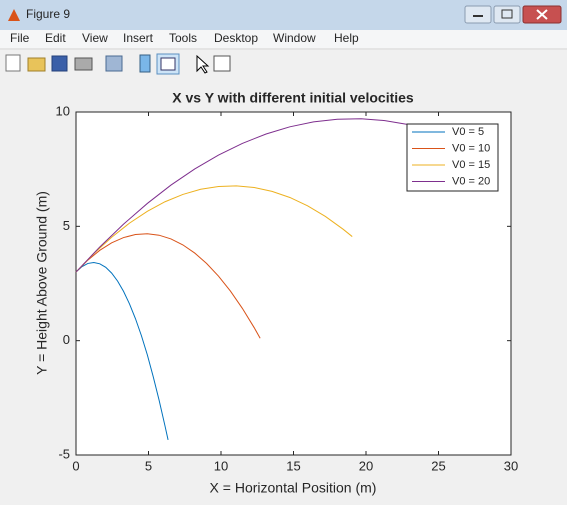 The height and width of the screenshot is (510, 567). I want to click on maximize-button, so click(507, 14).